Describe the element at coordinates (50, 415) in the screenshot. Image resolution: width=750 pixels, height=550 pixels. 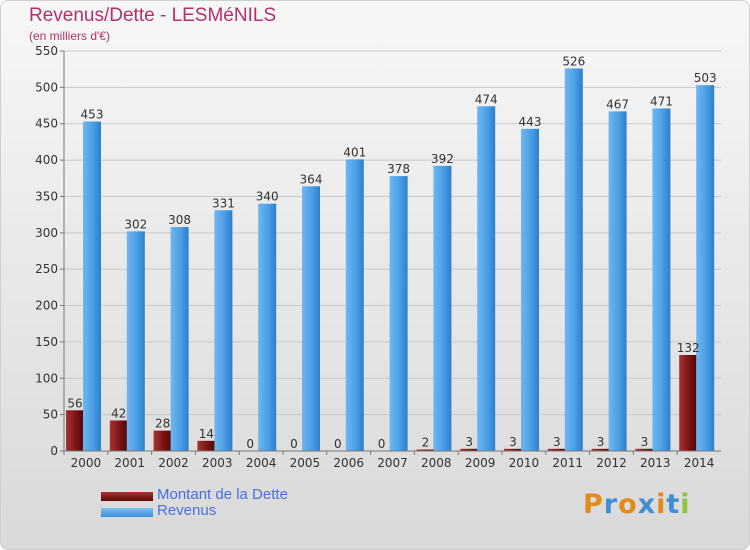
I see `y-tick-label: 50` at that location.